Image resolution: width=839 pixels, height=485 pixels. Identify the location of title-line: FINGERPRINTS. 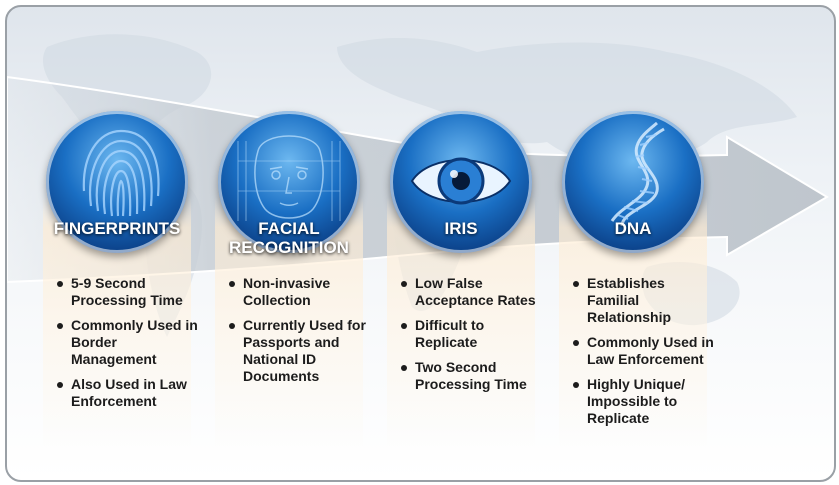
(117, 228).